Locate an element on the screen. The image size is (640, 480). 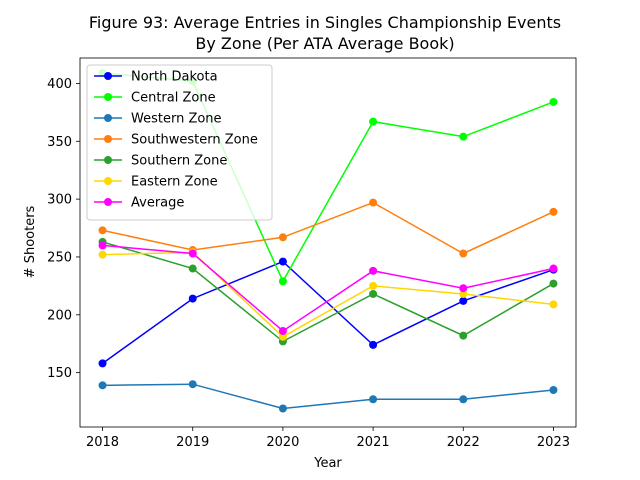
legend-item-average: Average is located at coordinates (139, 203).